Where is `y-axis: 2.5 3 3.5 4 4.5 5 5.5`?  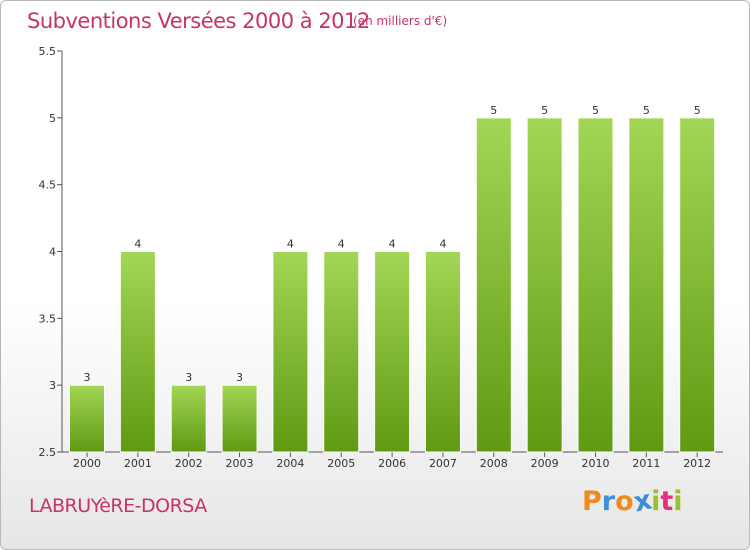
y-axis: 2.5 3 3.5 4 4.5 5 5.5 is located at coordinates (51, 252).